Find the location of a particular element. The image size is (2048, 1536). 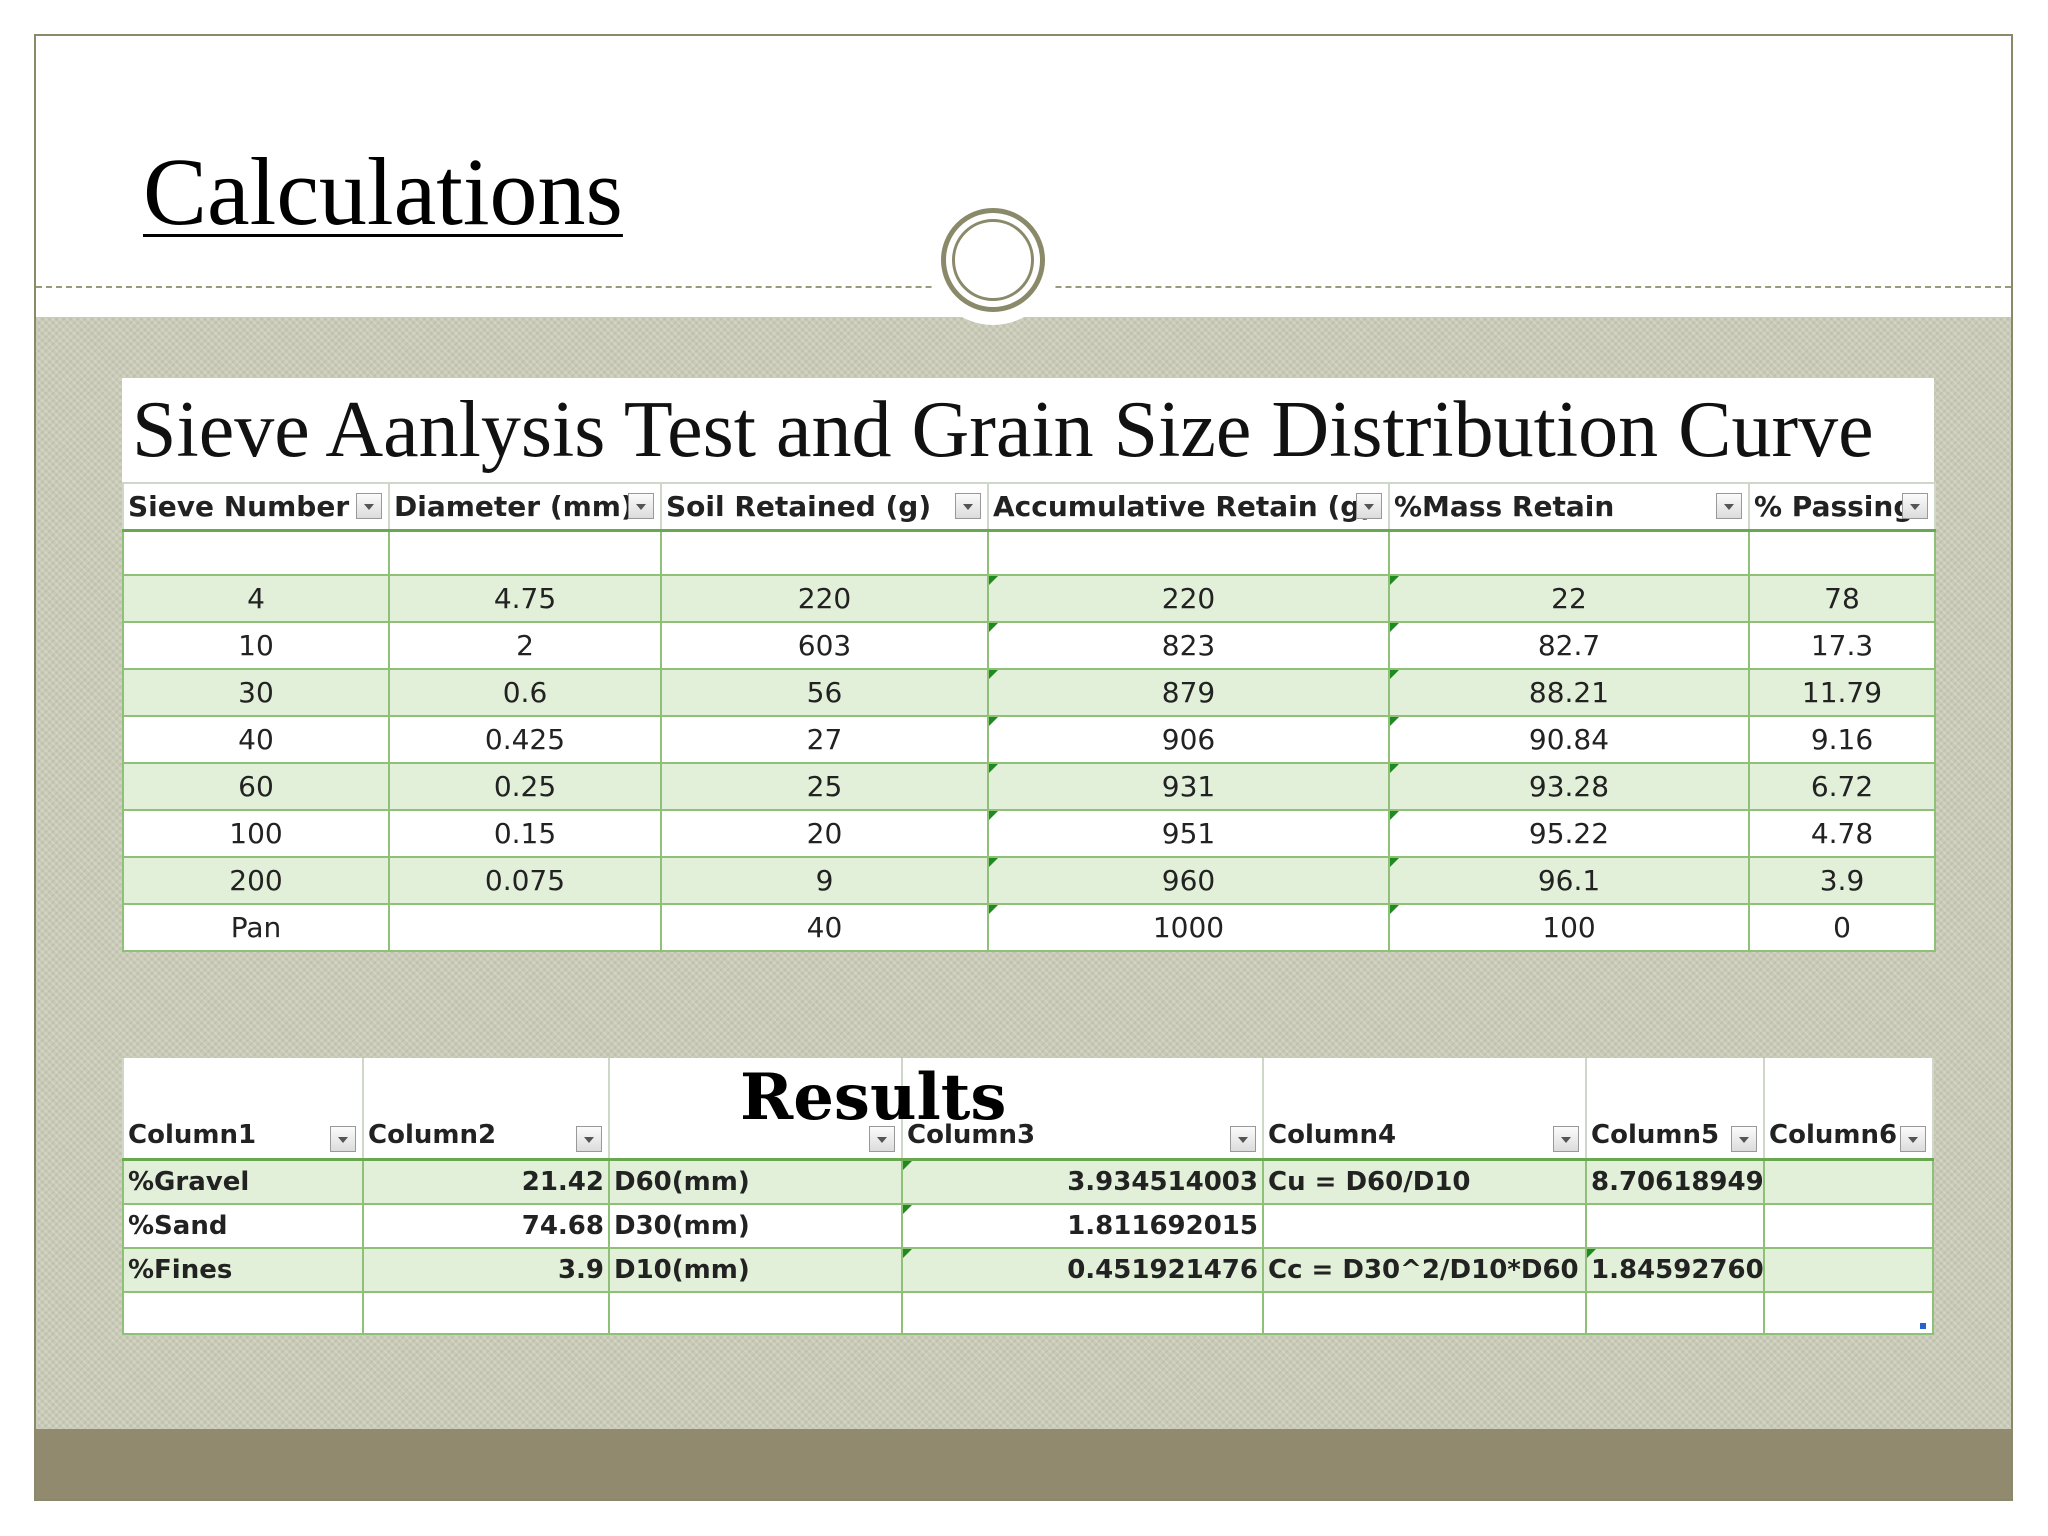

table-cell: 9 is located at coordinates (824, 880).